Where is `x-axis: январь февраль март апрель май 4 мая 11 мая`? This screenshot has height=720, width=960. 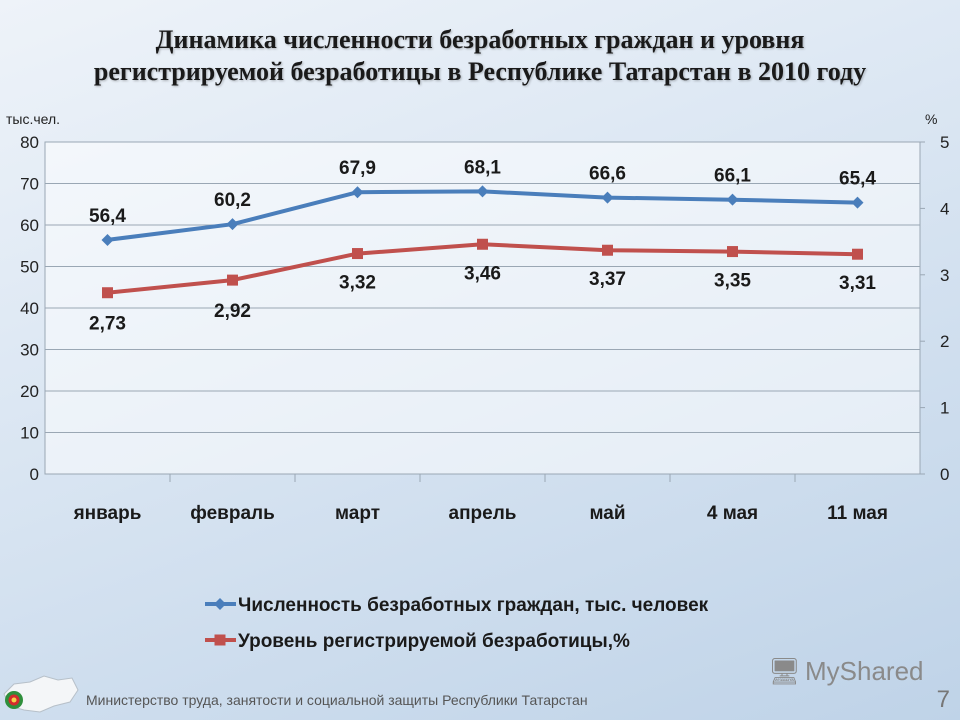 x-axis: январь февраль март апрель май 4 мая 11 мая is located at coordinates (480, 513).